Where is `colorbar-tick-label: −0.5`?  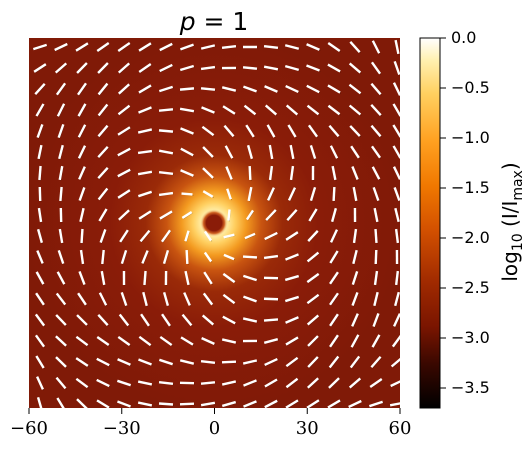
colorbar-tick-label: −0.5 is located at coordinates (470, 87).